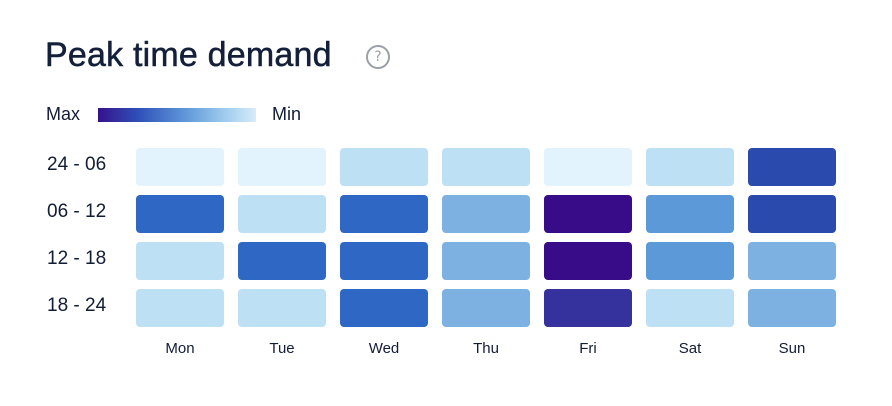 This screenshot has height=406, width=892. Describe the element at coordinates (690, 214) in the screenshot. I see `heatmap-cell-06-12-sat` at that location.